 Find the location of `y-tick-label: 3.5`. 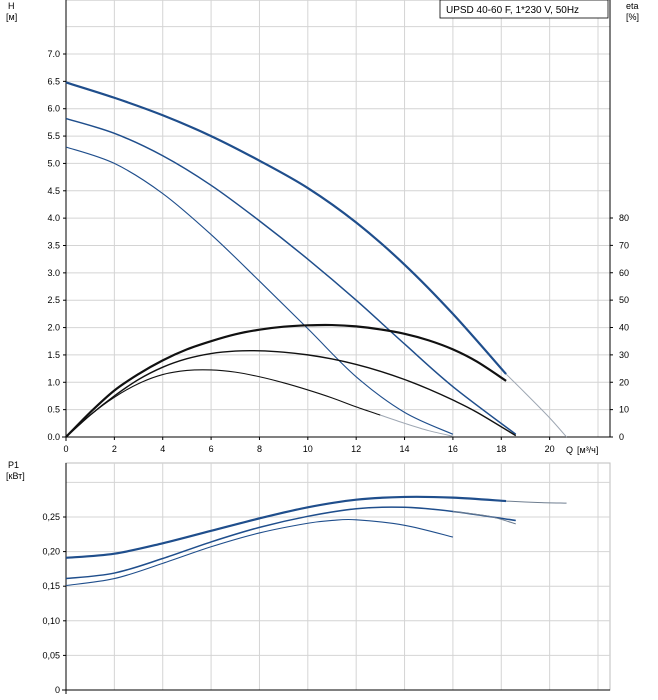

y-tick-label: 3.5 is located at coordinates (53, 246).